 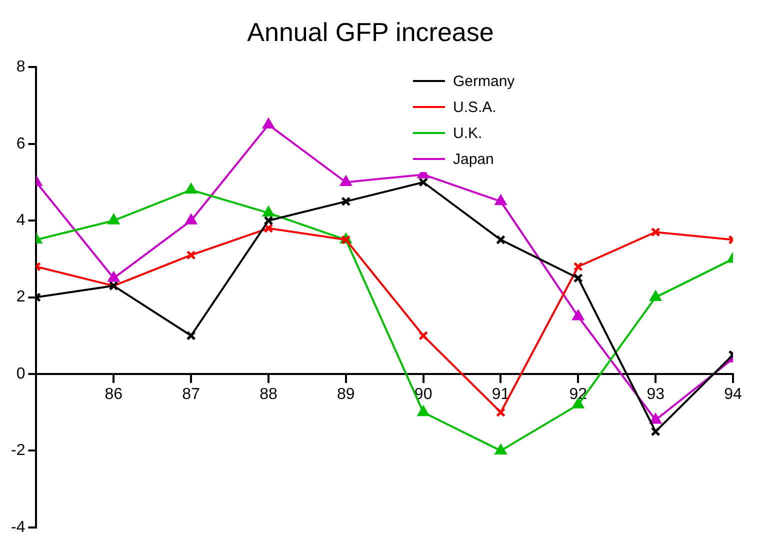 I want to click on y-tick-label: 4, so click(x=21, y=221).